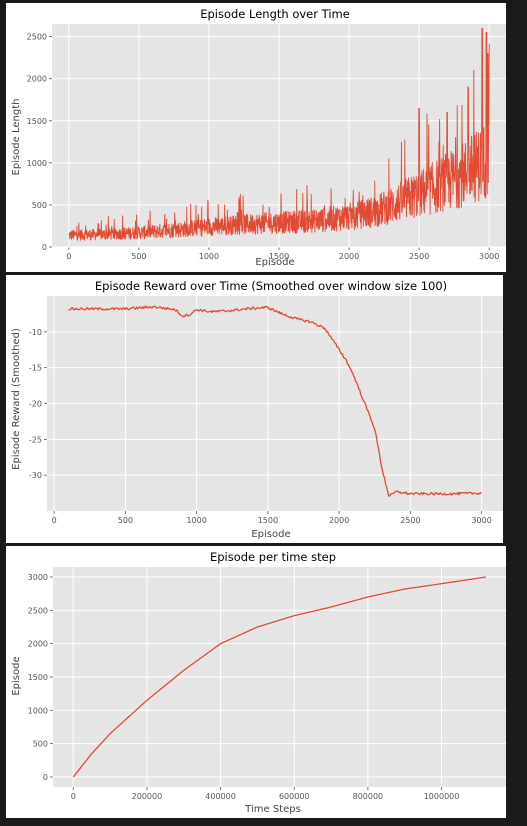  I want to click on y-tick-label: -25, so click(35, 439).